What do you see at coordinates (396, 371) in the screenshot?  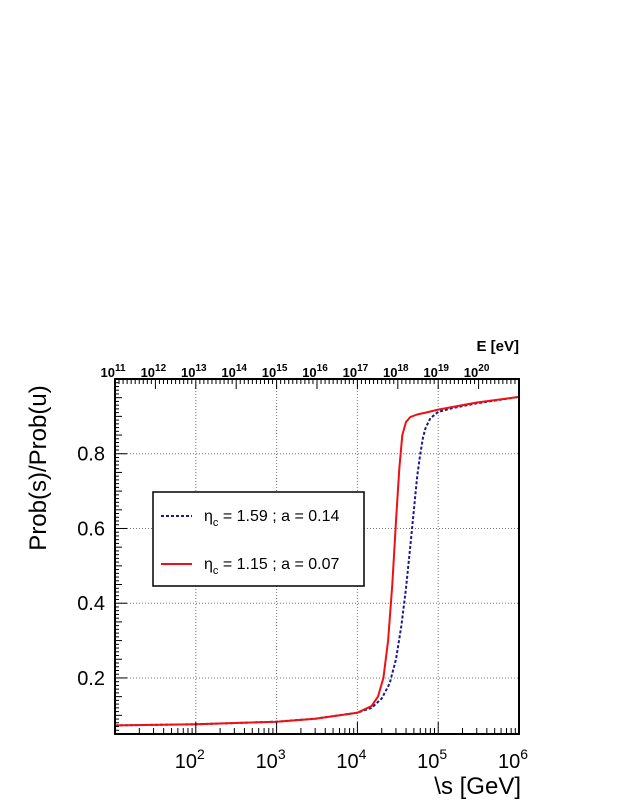 I see `top-tick-label: 1018` at bounding box center [396, 371].